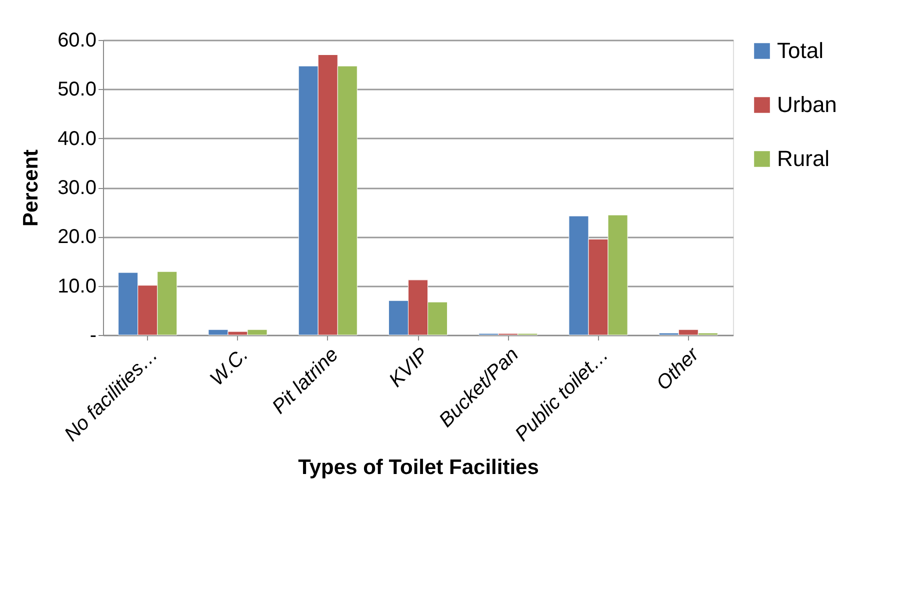  I want to click on y-tick-label: 40.0, so click(77, 139).